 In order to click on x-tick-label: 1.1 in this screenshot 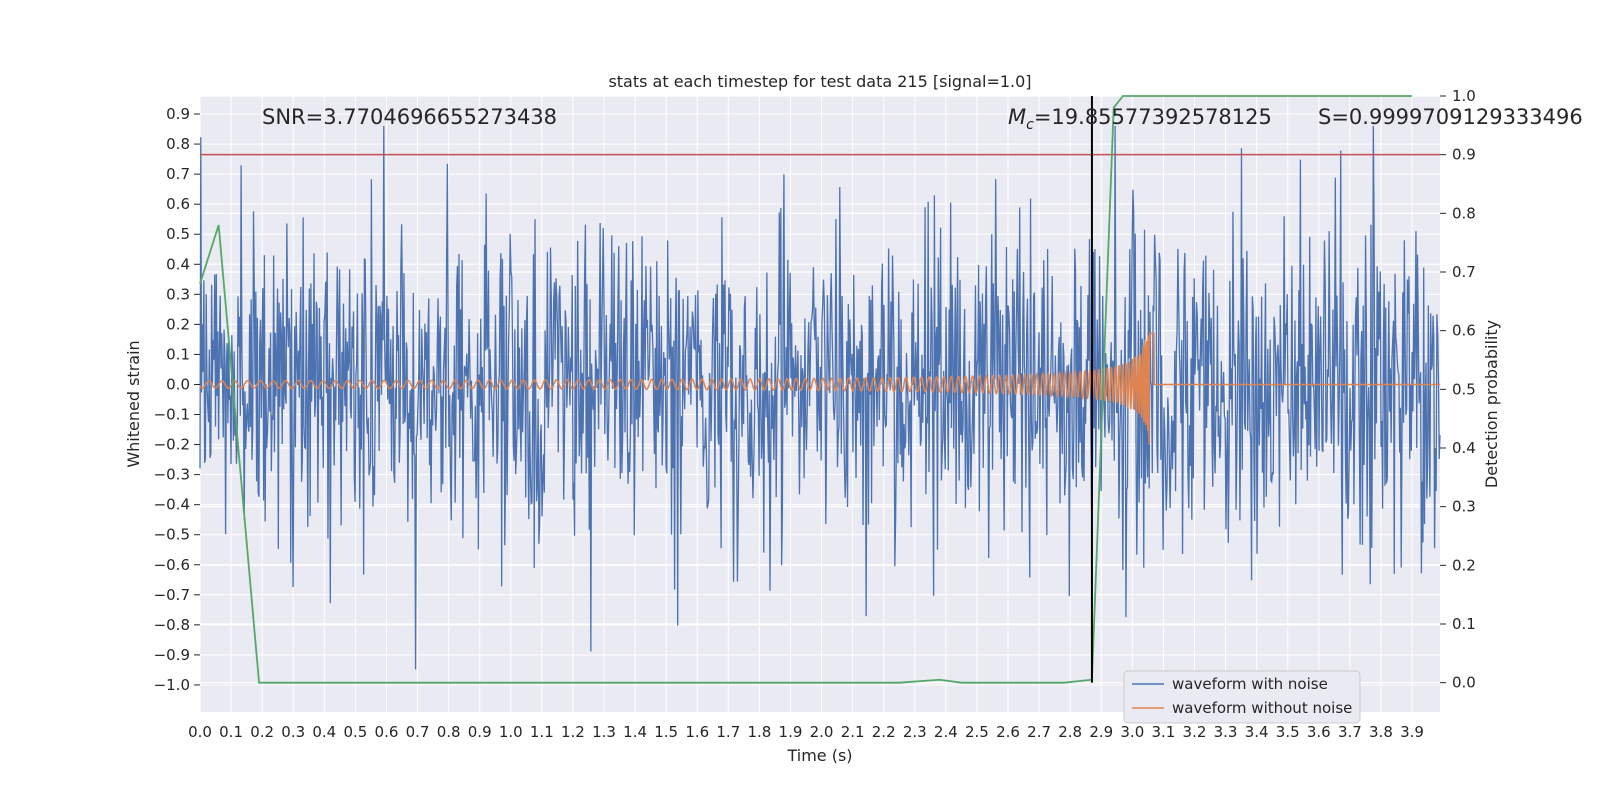, I will do `click(542, 732)`.